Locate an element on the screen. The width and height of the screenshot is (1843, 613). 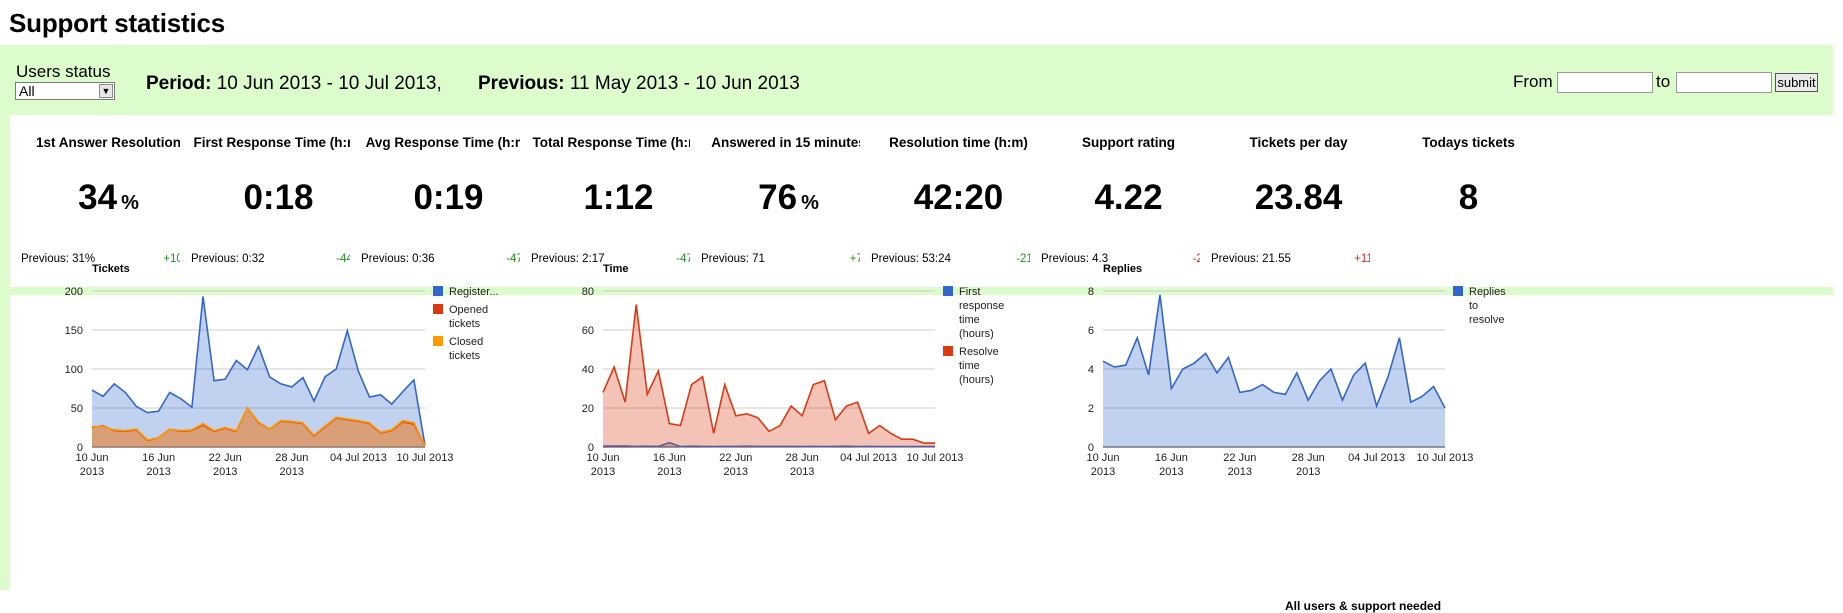
x-tick-label: 22 Jun is located at coordinates (735, 458).